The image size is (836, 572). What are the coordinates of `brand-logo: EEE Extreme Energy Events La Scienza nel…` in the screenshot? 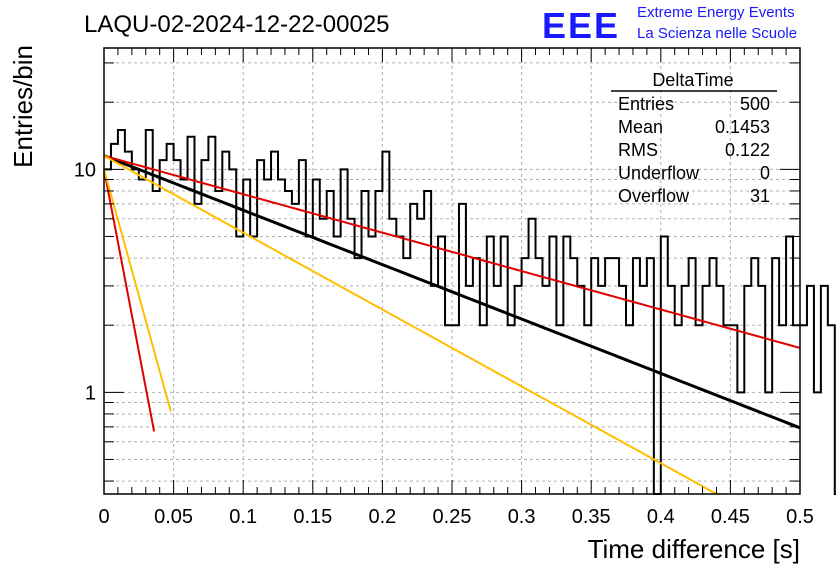 It's located at (669, 25).